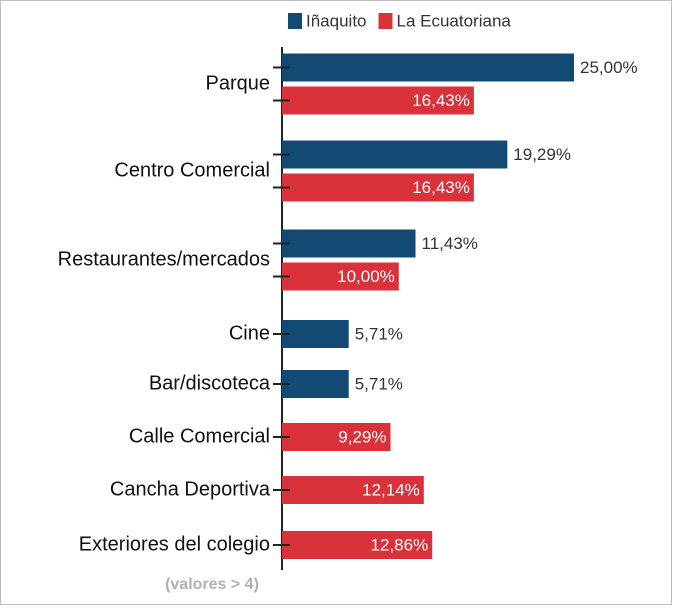 The width and height of the screenshot is (673, 611). Describe the element at coordinates (366, 276) in the screenshot. I see `data-label: 10,00%` at that location.